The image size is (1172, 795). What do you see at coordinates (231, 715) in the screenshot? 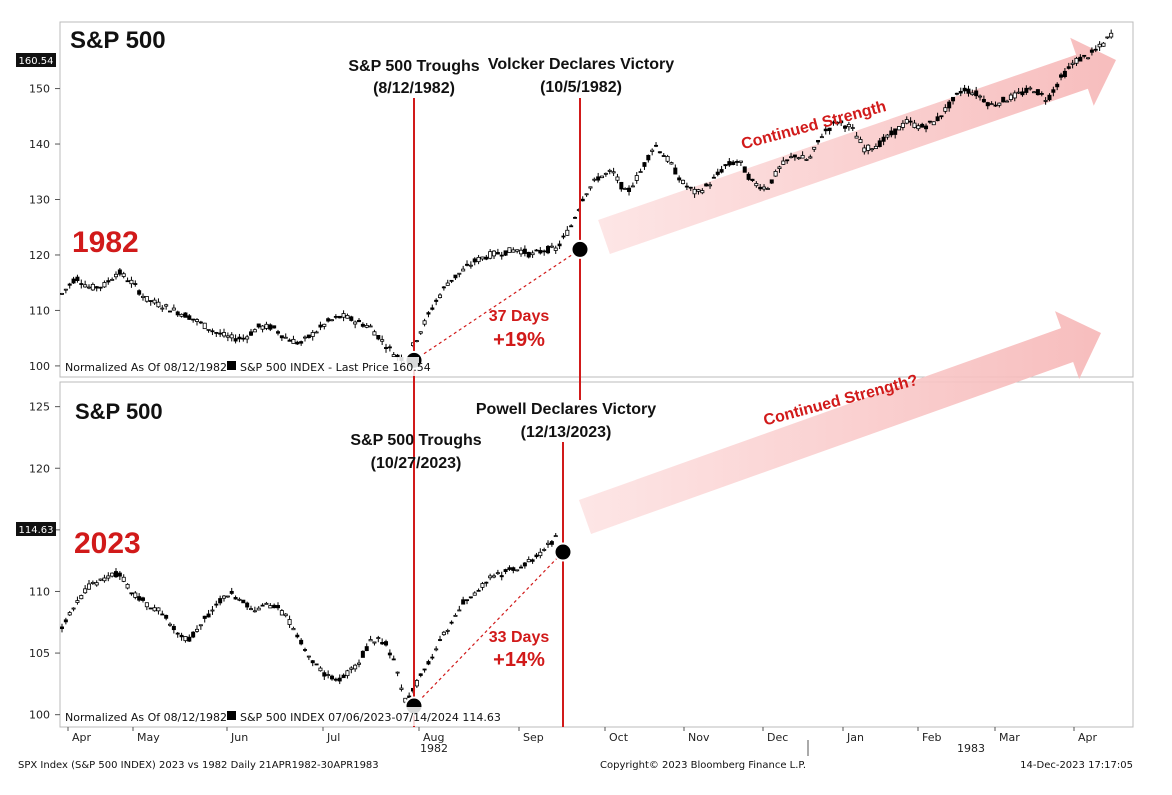
I see `legend-swatch-2023` at bounding box center [231, 715].